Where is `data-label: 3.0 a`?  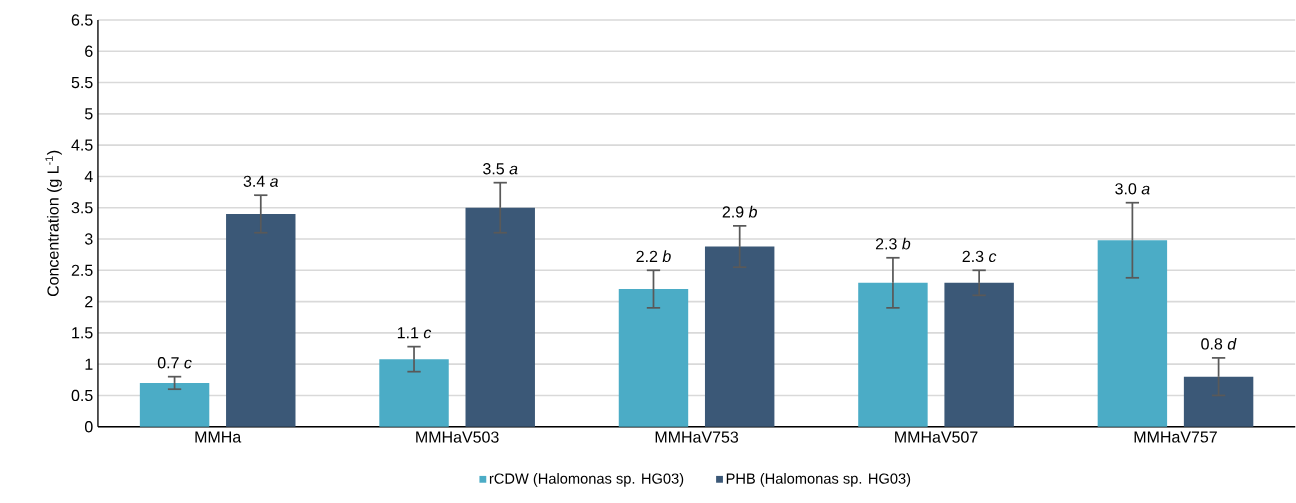 data-label: 3.0 a is located at coordinates (1132, 189).